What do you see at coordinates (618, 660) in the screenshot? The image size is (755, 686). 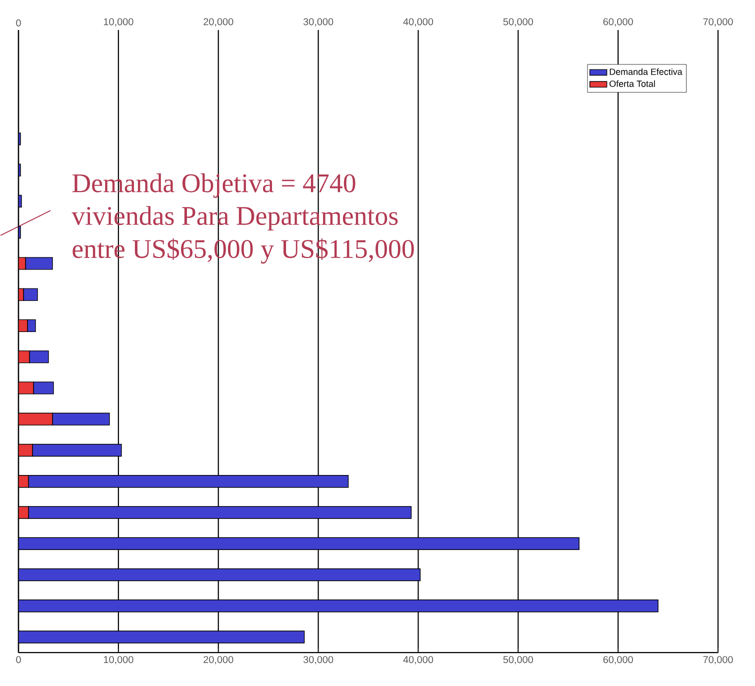 I see `x-tick-label: 60,000` at bounding box center [618, 660].